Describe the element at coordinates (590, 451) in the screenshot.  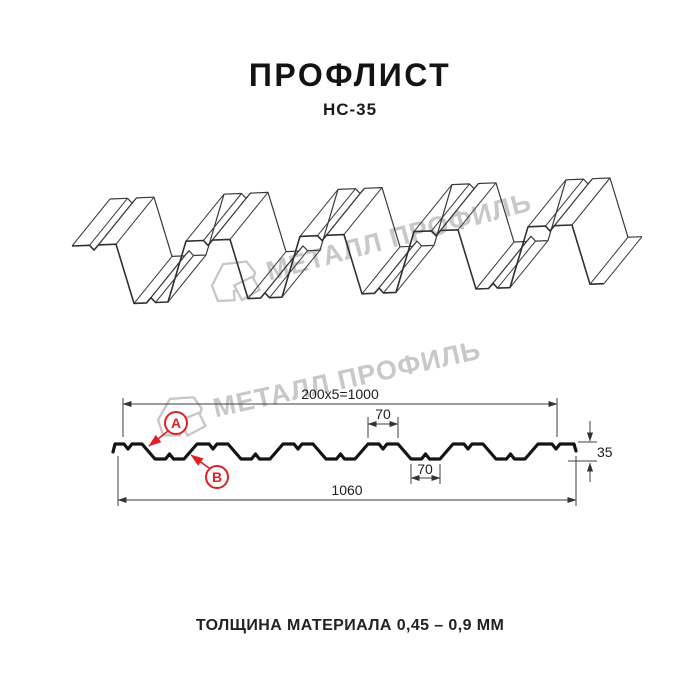
I see `dimension-height: 35` at that location.